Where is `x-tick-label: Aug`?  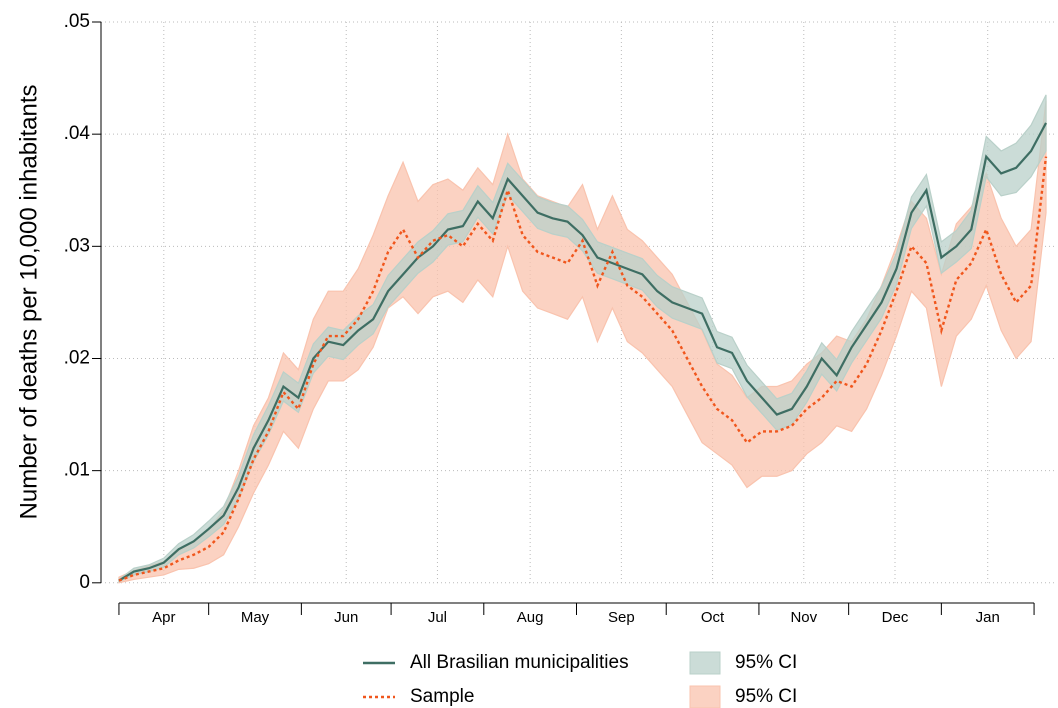
x-tick-label: Aug is located at coordinates (530, 617).